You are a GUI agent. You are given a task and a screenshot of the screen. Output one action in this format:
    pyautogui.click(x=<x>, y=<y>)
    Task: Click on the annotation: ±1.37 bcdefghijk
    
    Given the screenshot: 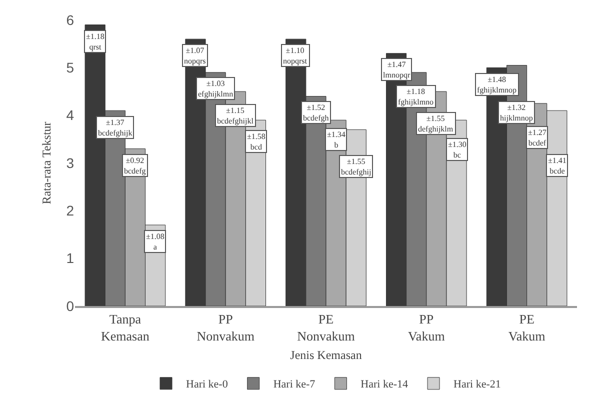 What is the action you would take?
    pyautogui.click(x=115, y=128)
    